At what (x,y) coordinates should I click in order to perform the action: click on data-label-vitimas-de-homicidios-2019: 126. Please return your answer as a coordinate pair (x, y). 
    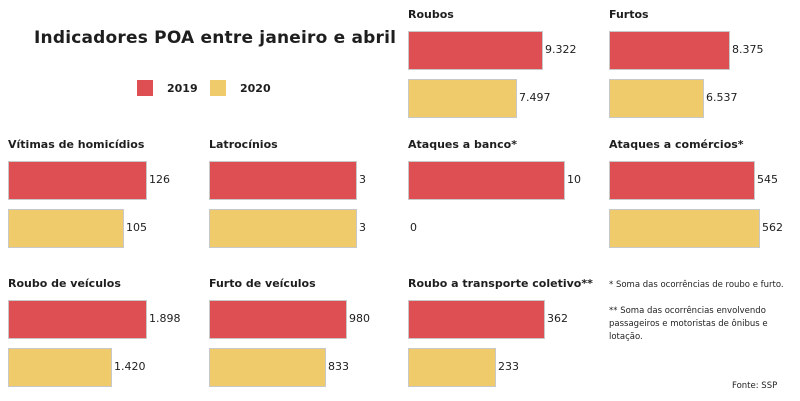
    Looking at the image, I should click on (159, 179).